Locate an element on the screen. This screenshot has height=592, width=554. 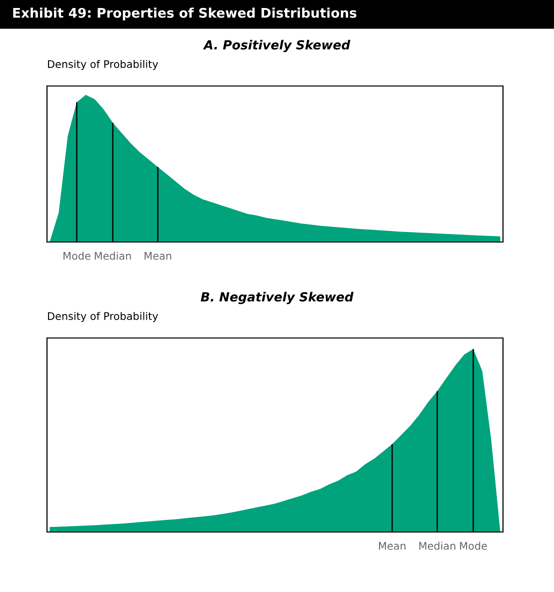
chart-title: A. Positively Skewed is located at coordinates (276, 46).